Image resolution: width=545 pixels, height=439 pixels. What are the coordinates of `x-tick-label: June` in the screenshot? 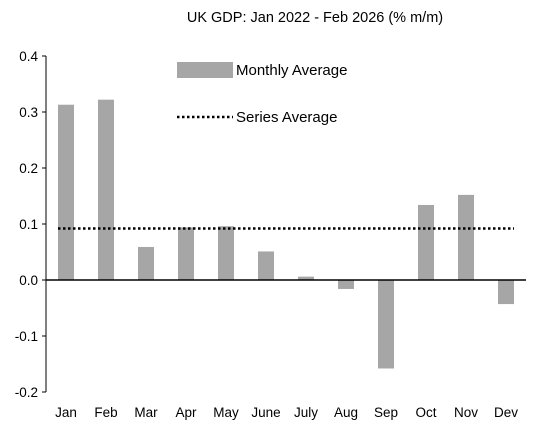 It's located at (265, 412).